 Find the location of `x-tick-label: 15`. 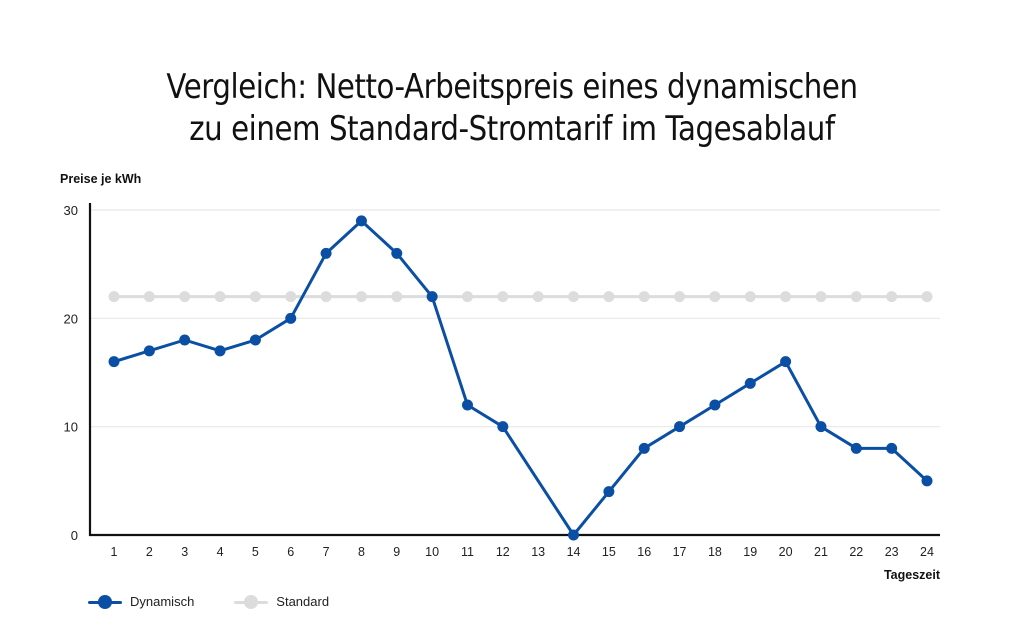

x-tick-label: 15 is located at coordinates (609, 552).